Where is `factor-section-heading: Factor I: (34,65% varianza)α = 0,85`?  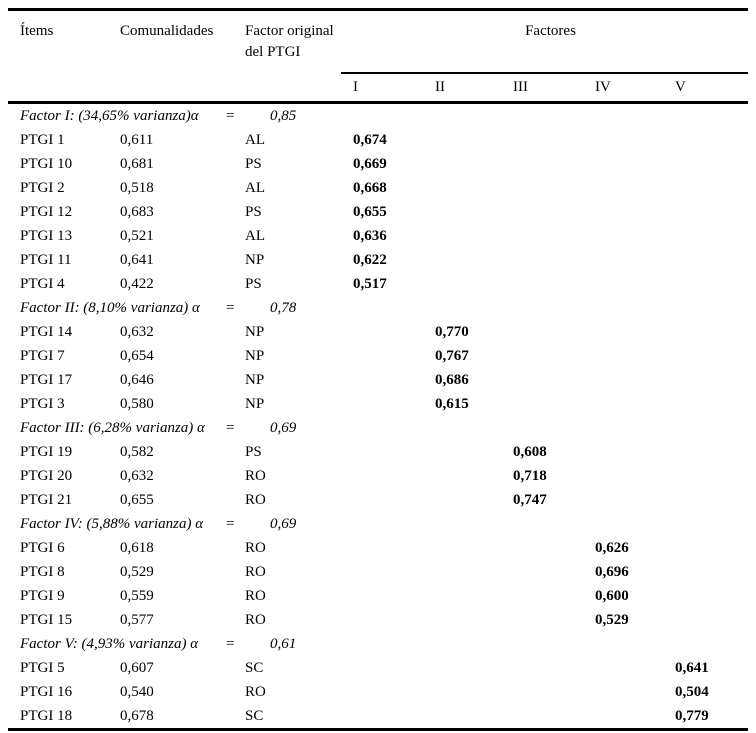
factor-section-heading: Factor I: (34,65% varianza)α = 0,85 is located at coordinates (378, 116).